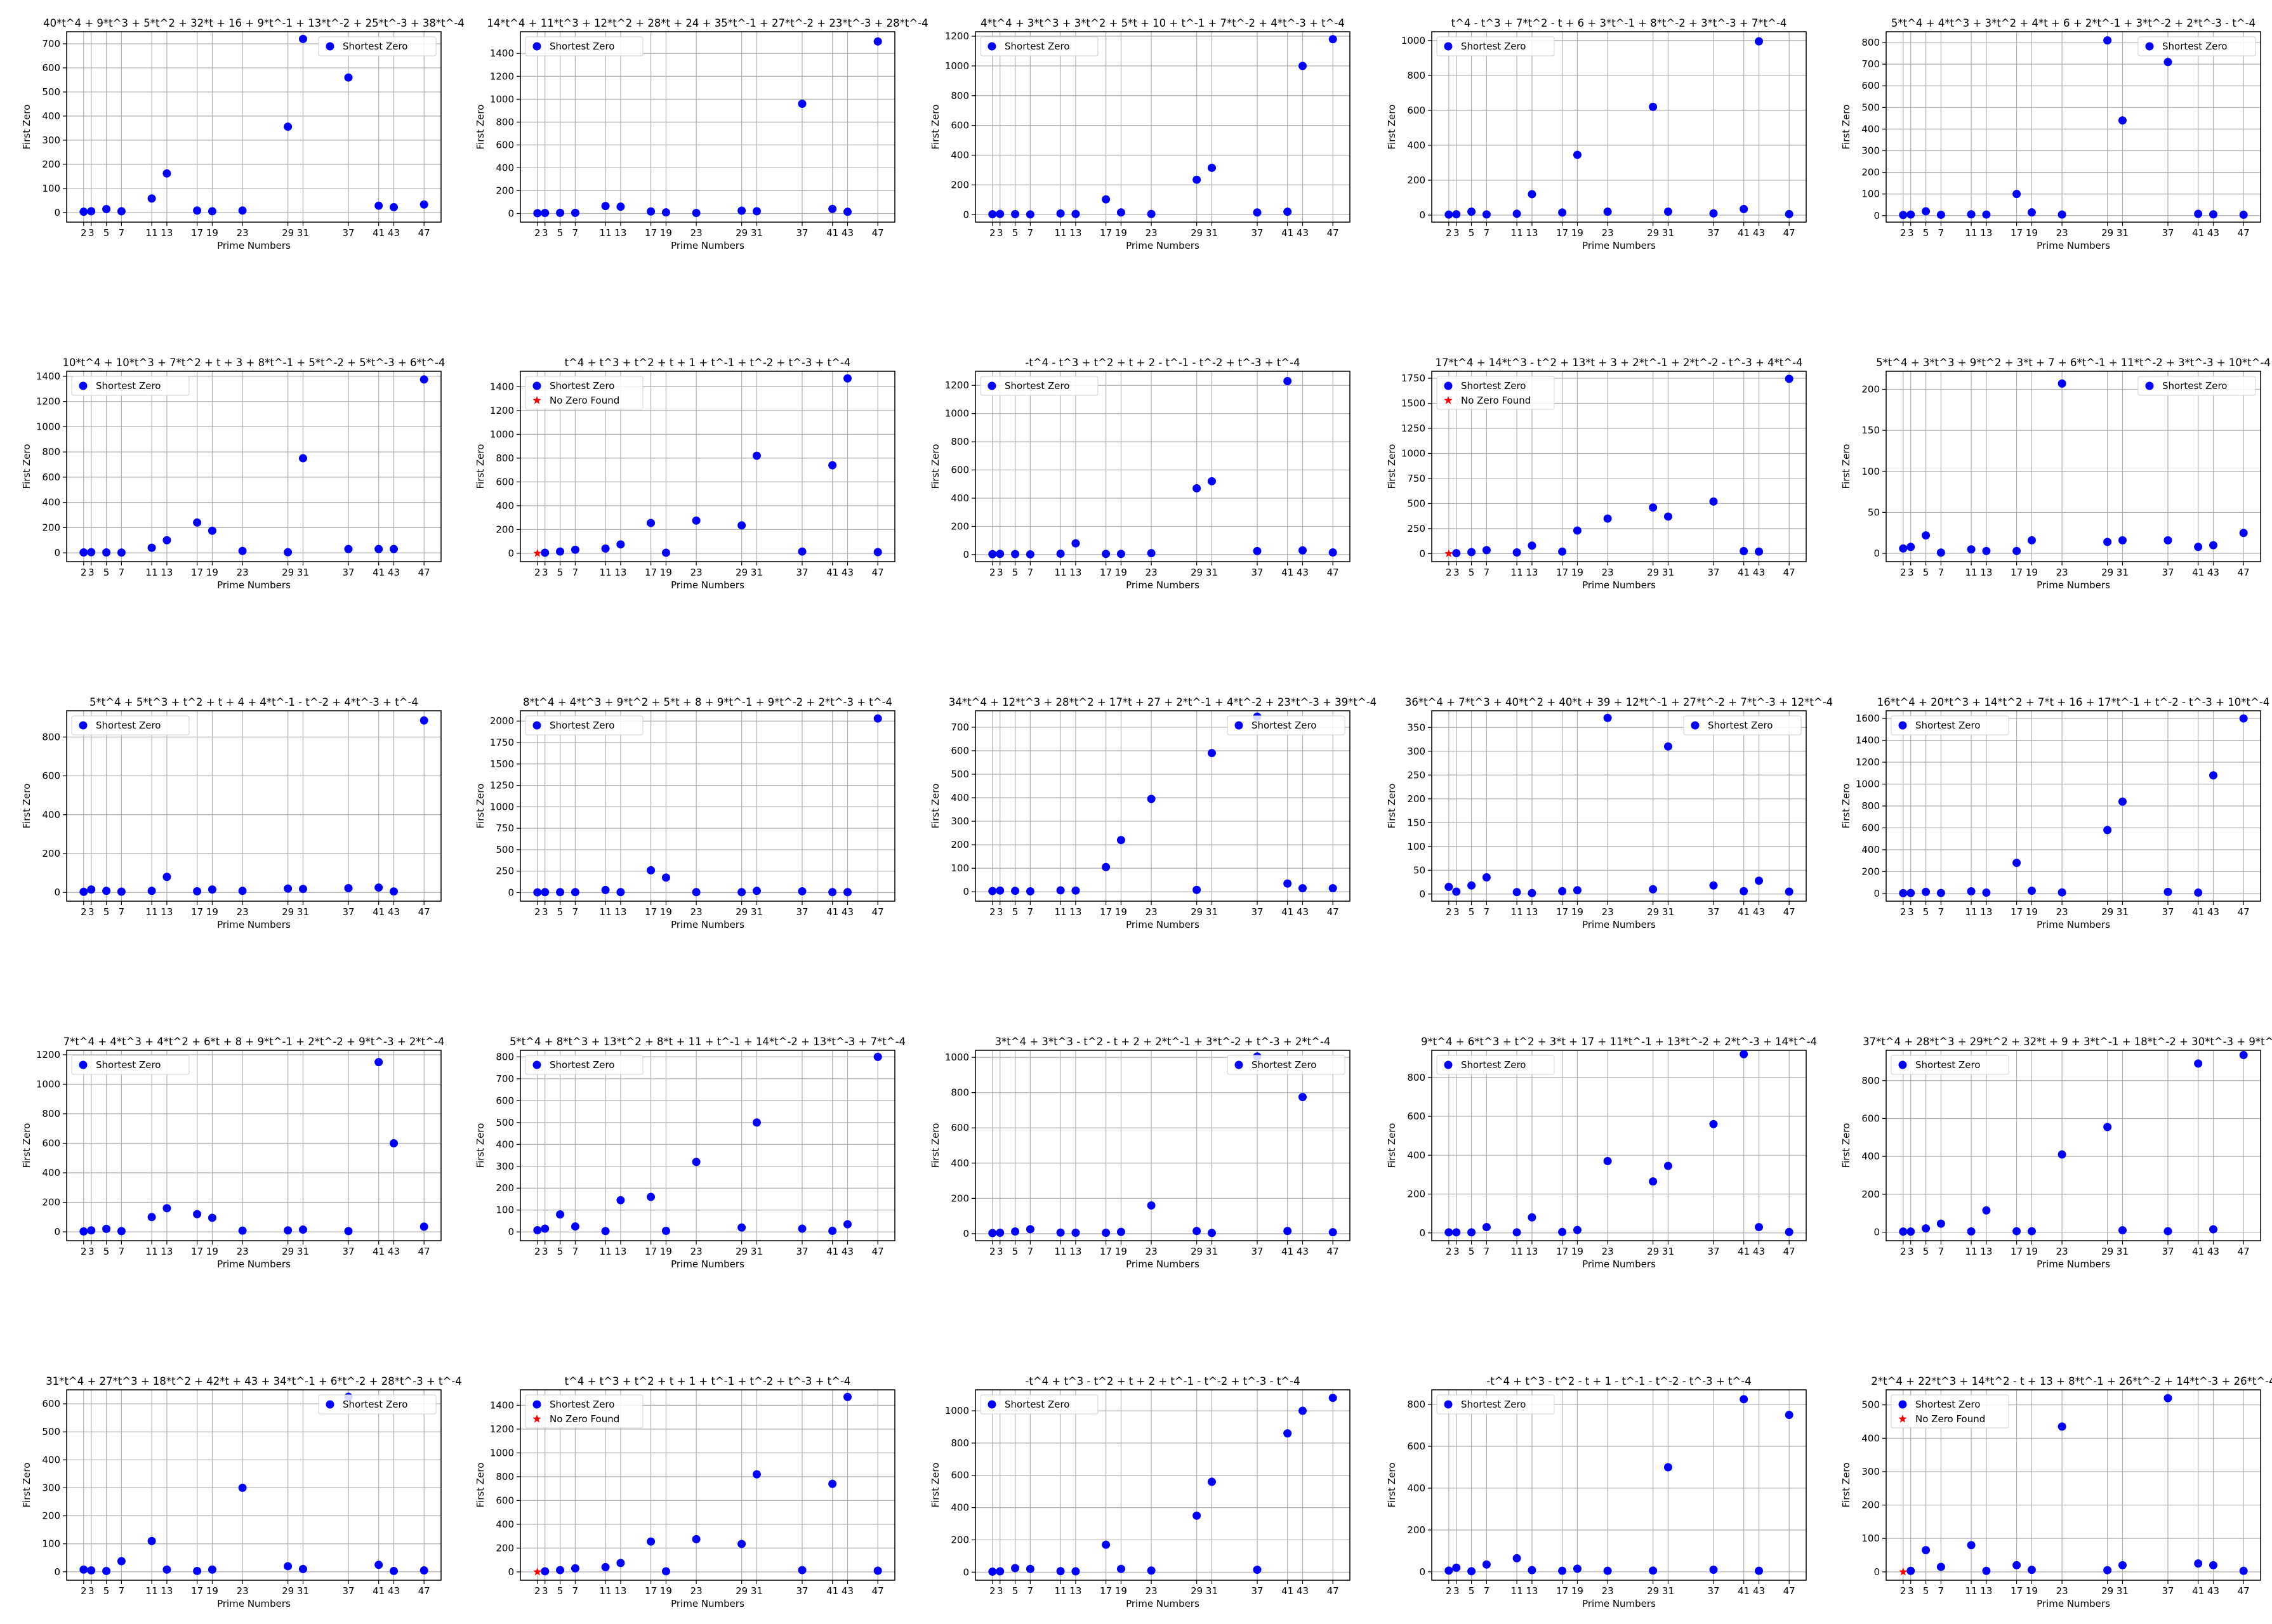 This screenshot has width=2272, height=1624. Describe the element at coordinates (348, 572) in the screenshot. I see `x-tick-label: 37` at that location.